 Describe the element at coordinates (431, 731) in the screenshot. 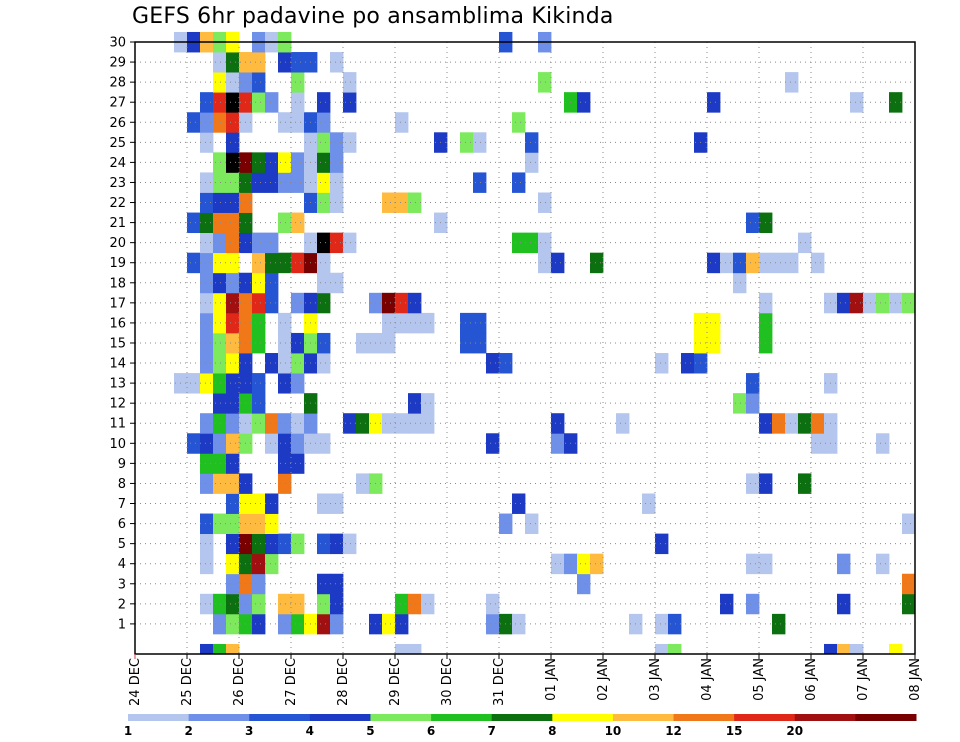

I see `colorbar-label: 6` at that location.